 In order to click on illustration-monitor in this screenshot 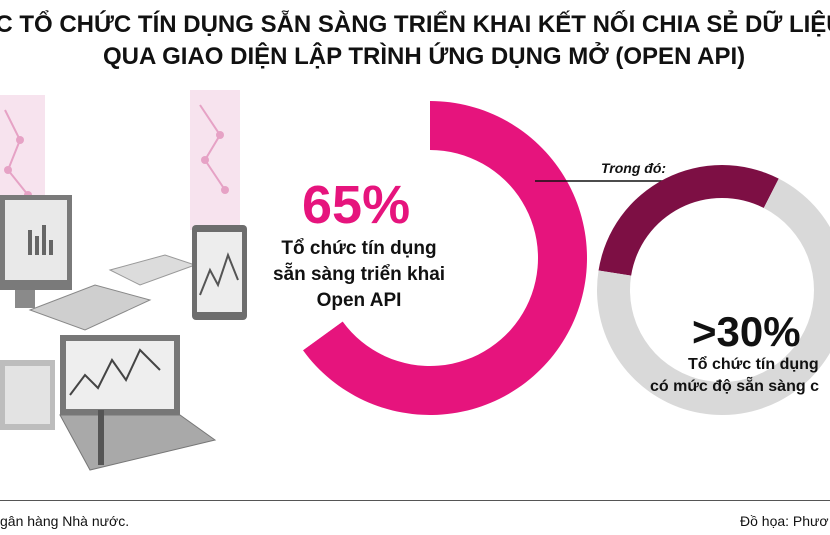, I will do `click(36, 251)`.